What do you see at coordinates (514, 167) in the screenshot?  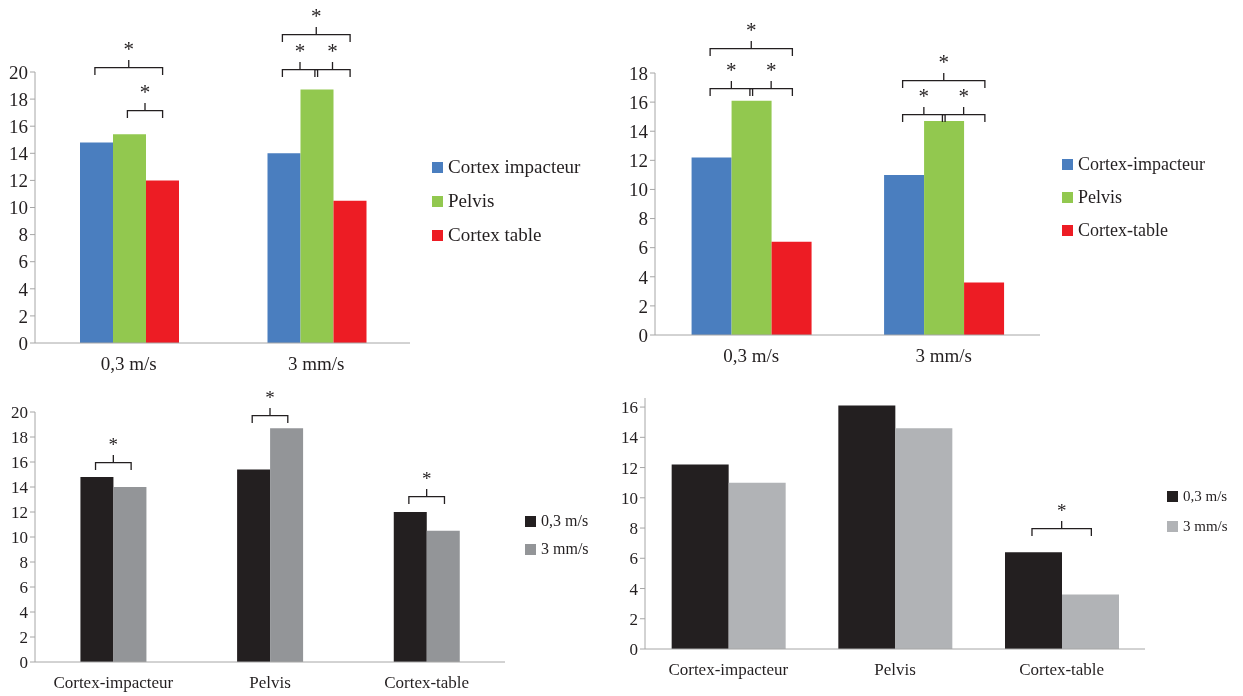 I see `legend-label: Cortex impacteur` at bounding box center [514, 167].